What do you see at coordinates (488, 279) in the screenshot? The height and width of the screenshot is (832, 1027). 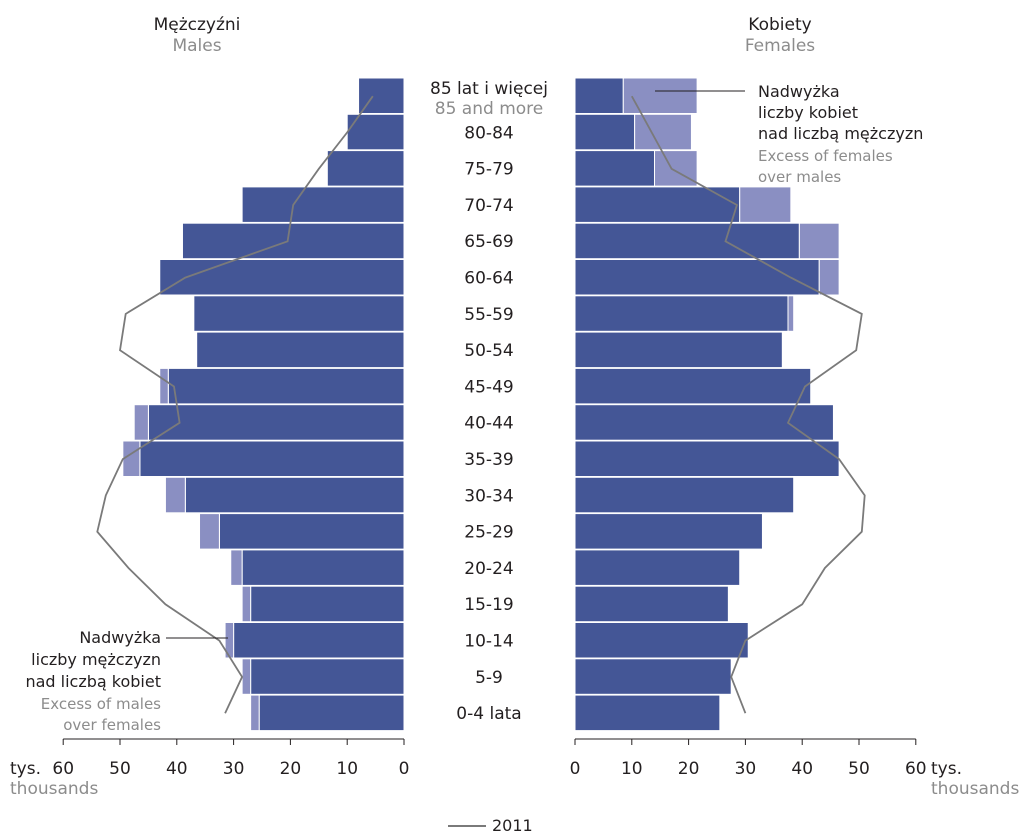 I see `age-group-label: 60-64` at bounding box center [488, 279].